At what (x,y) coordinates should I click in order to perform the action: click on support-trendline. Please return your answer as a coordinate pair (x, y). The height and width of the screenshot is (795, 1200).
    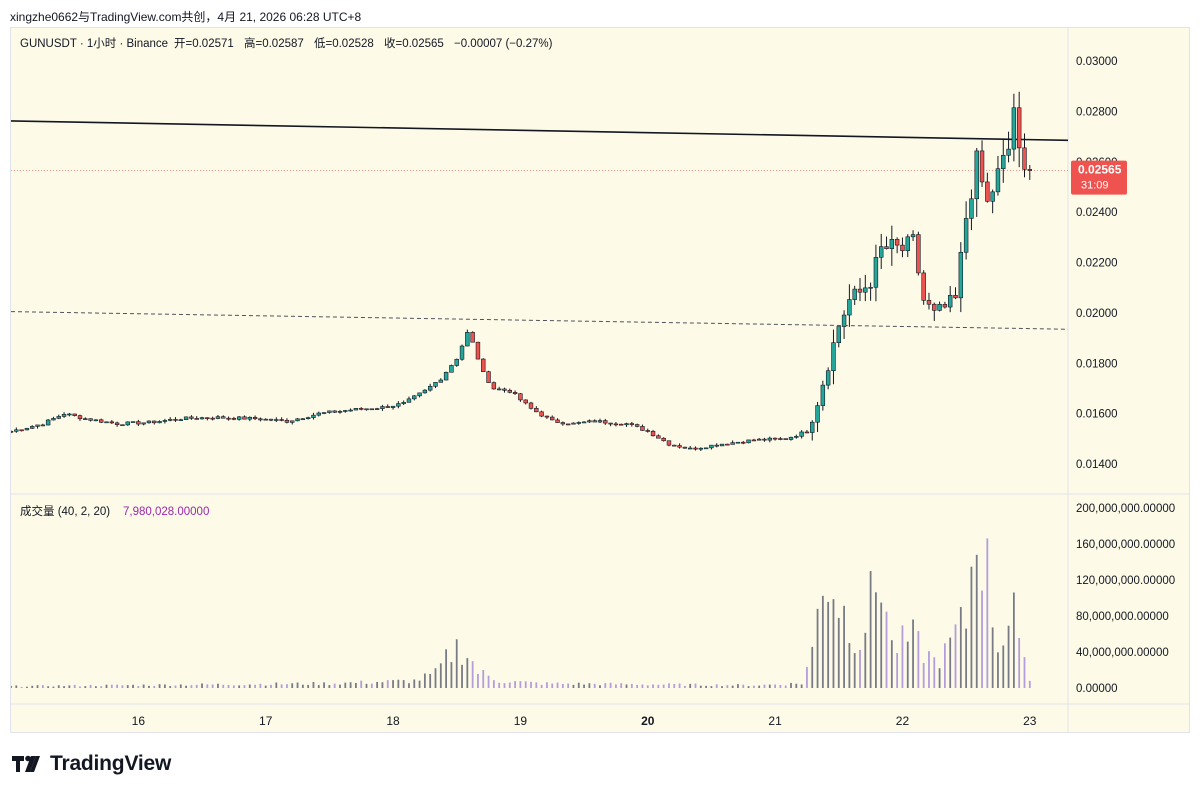
    Looking at the image, I should click on (540, 320).